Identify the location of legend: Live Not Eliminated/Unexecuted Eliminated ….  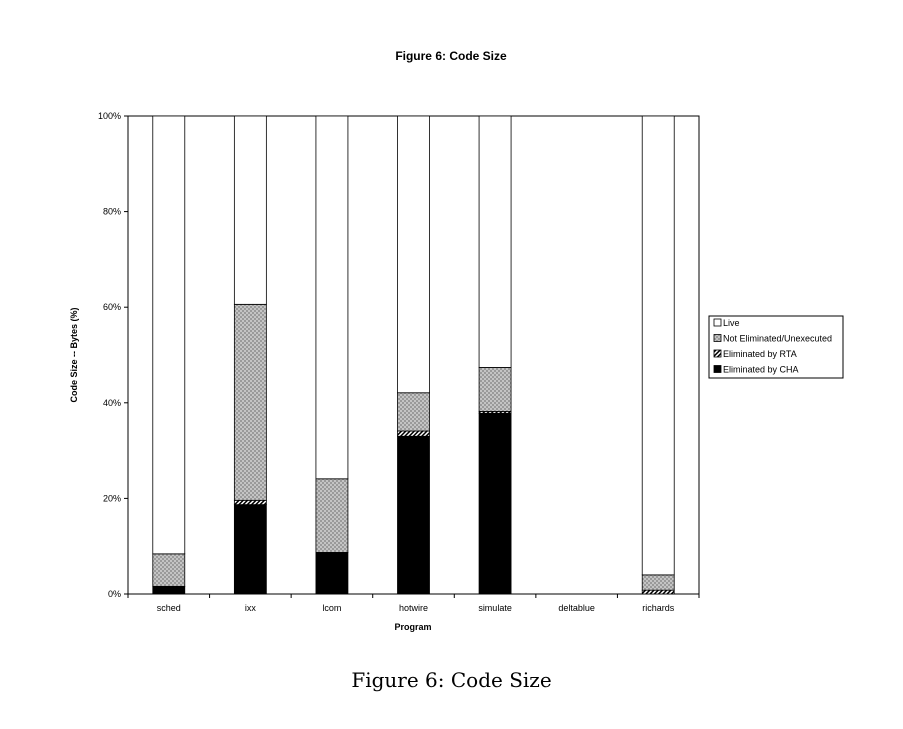
(776, 347).